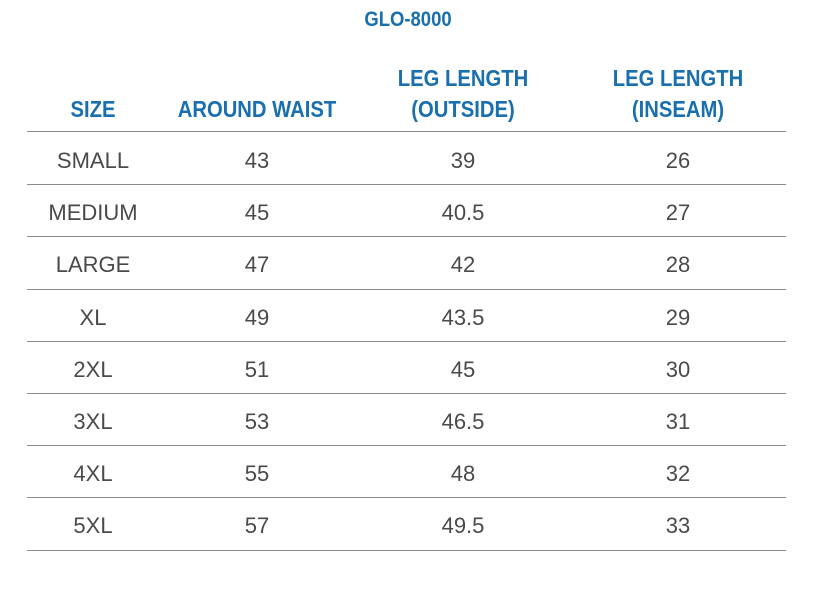 The image size is (816, 590). What do you see at coordinates (257, 421) in the screenshot?
I see `cell-around-waist: 53` at bounding box center [257, 421].